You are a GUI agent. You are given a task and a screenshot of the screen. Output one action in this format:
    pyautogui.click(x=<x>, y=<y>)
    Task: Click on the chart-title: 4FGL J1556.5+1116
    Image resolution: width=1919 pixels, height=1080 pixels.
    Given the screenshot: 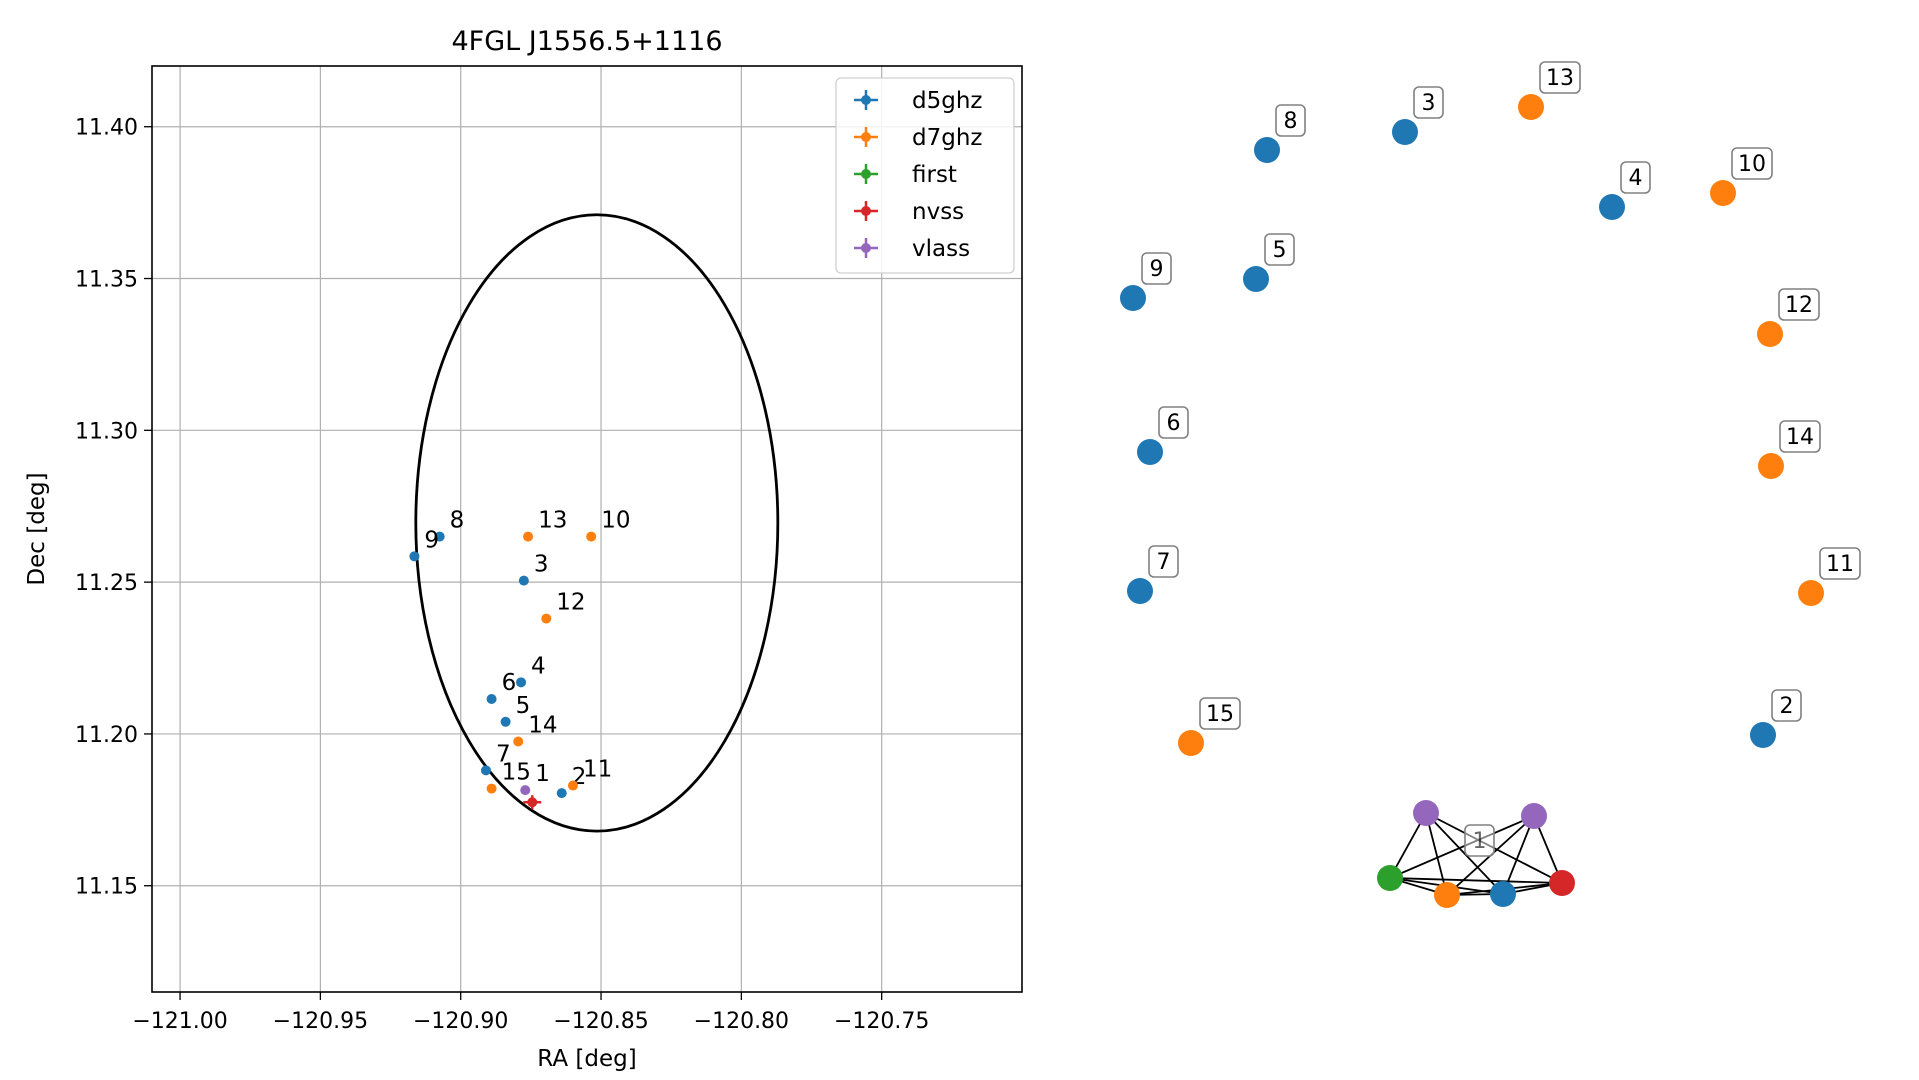 What is the action you would take?
    pyautogui.click(x=586, y=41)
    